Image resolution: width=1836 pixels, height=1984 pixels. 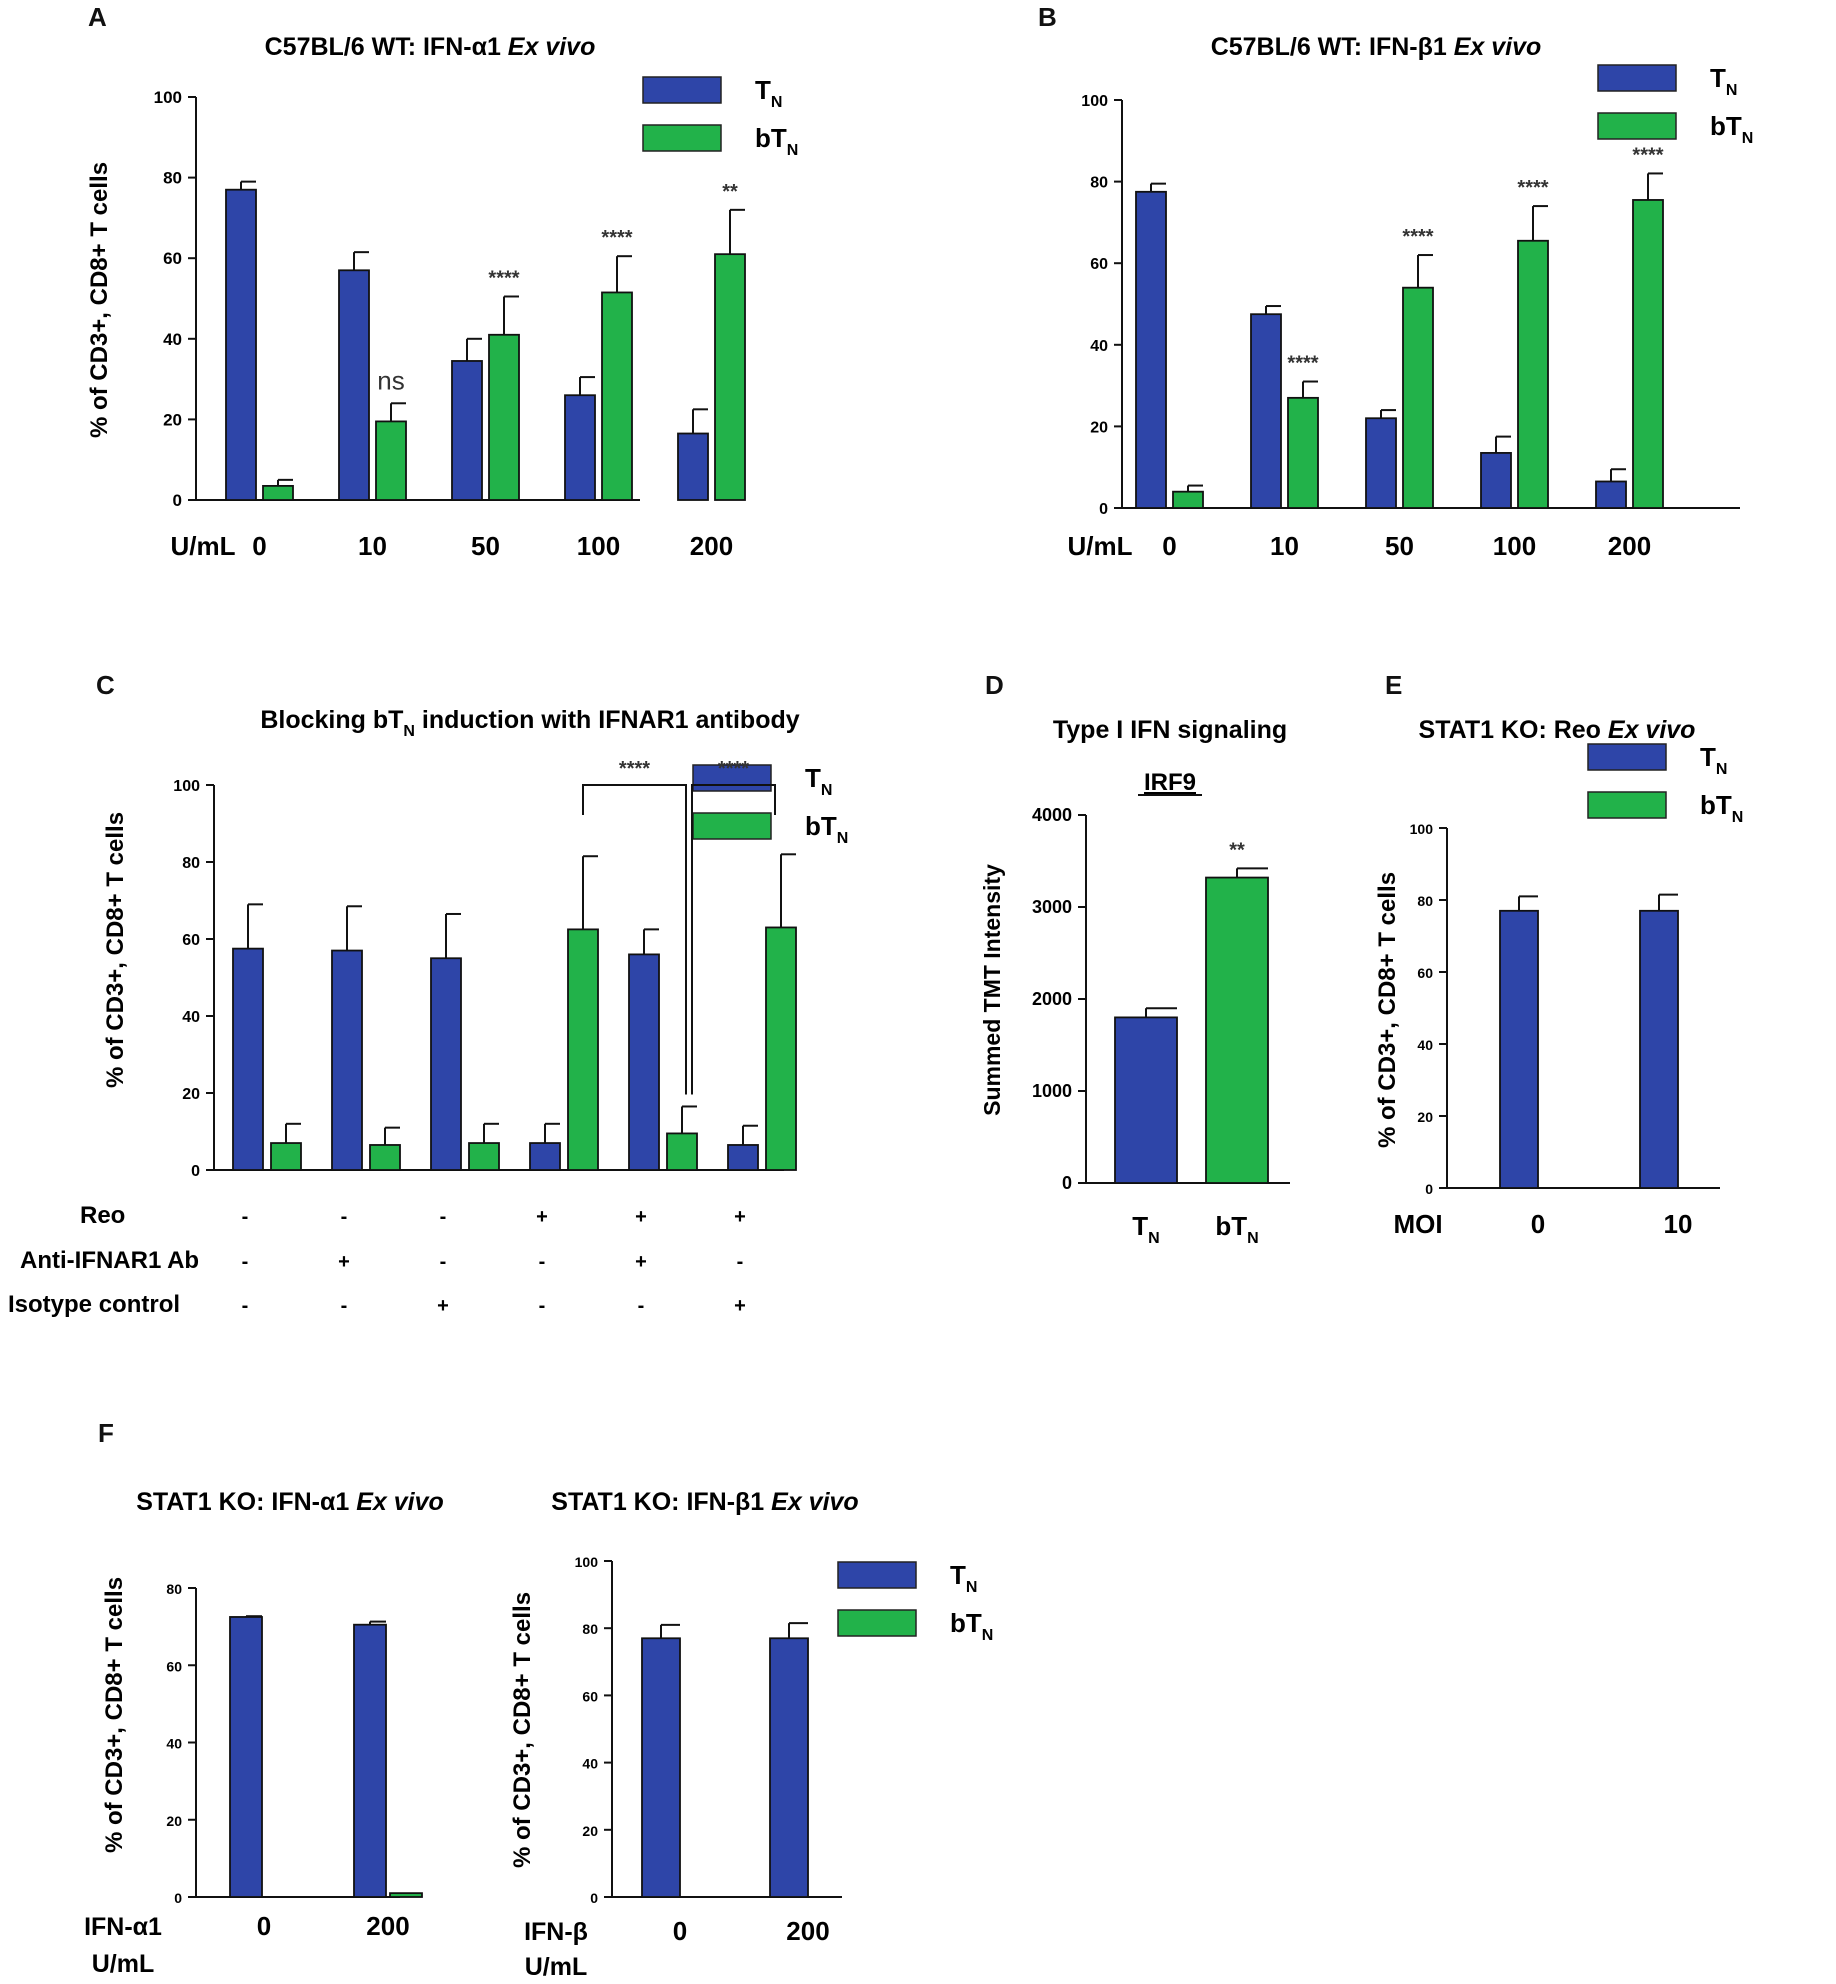 I want to click on c-condition-label: Anti-IFNAR1 Ab, so click(x=109, y=1260).